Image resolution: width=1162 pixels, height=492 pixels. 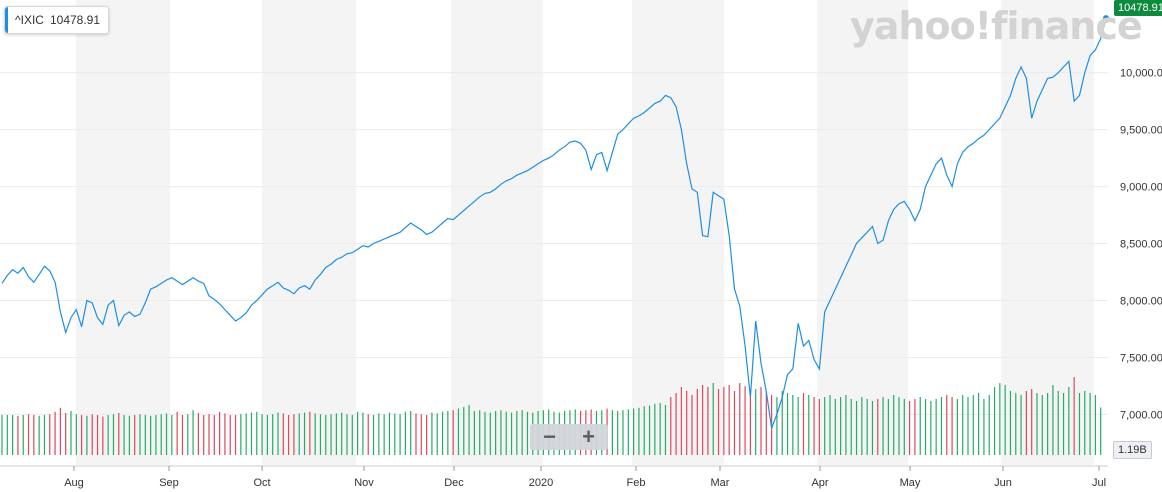 I want to click on ticker-badge: ^IXIC 10478.91, so click(x=57, y=20).